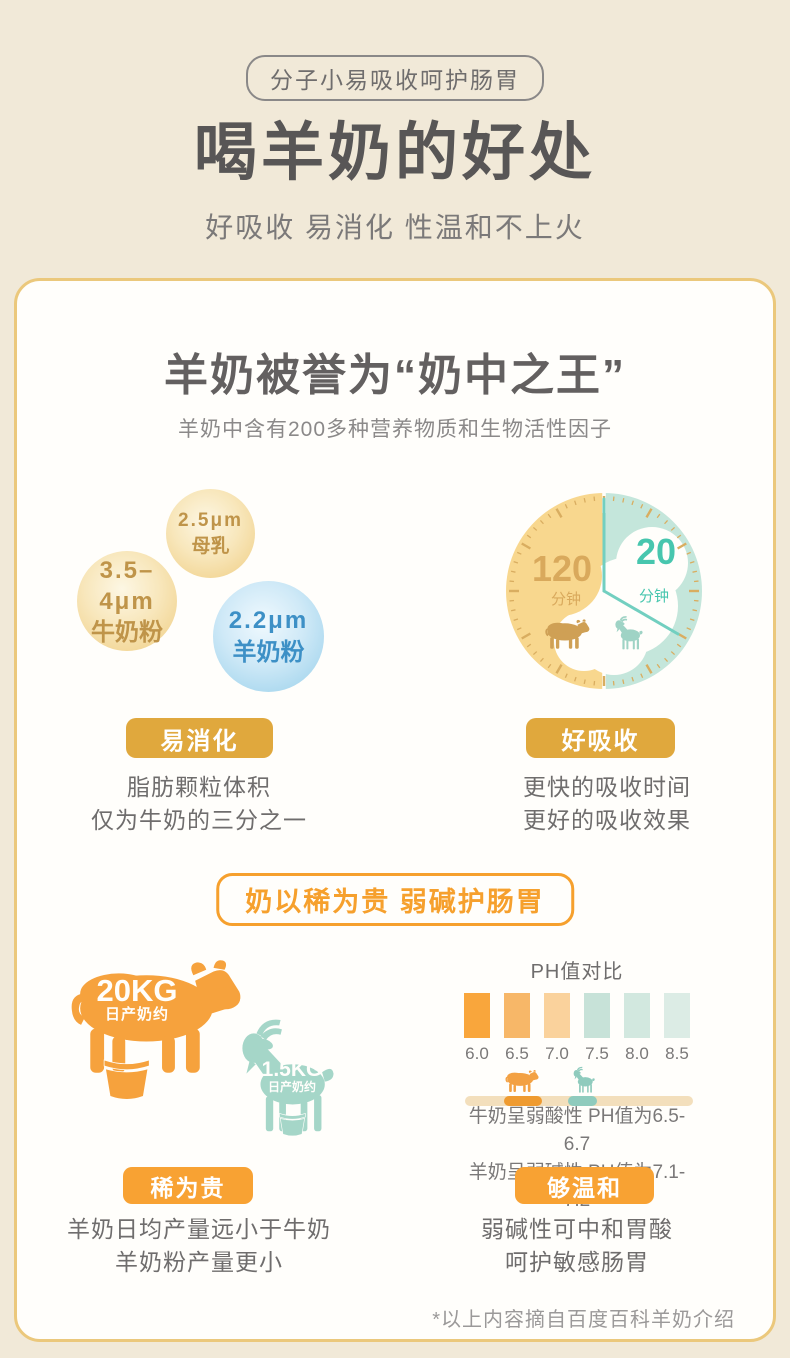 The width and height of the screenshot is (790, 1358). I want to click on ph-cell: 6.0, so click(477, 1028).